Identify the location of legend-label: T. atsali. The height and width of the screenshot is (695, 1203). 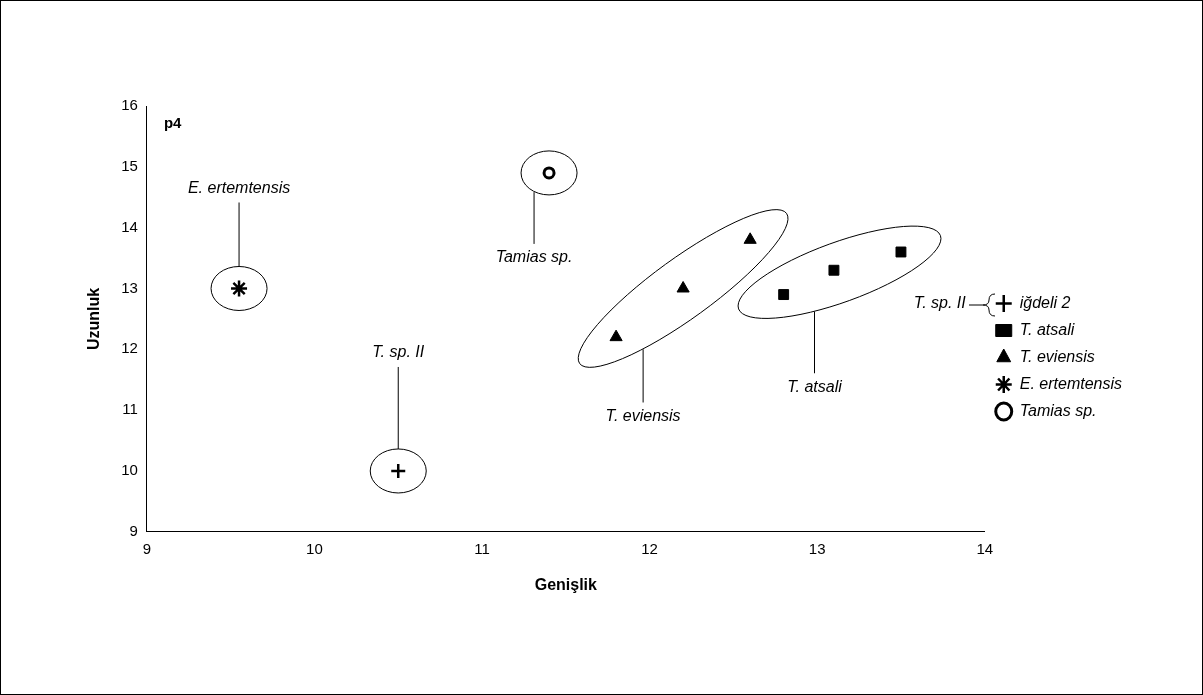
(1047, 329).